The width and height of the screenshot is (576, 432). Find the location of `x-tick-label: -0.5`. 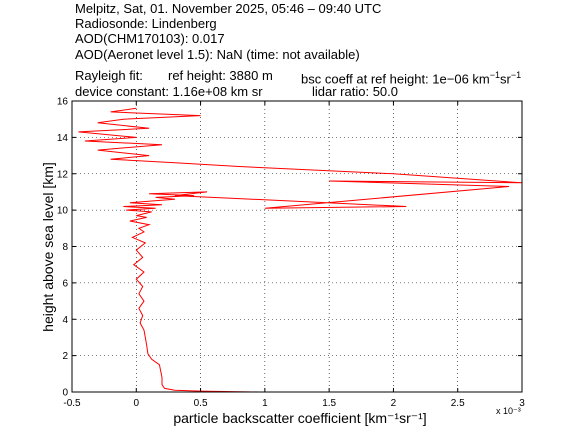

x-tick-label: -0.5 is located at coordinates (72, 403).